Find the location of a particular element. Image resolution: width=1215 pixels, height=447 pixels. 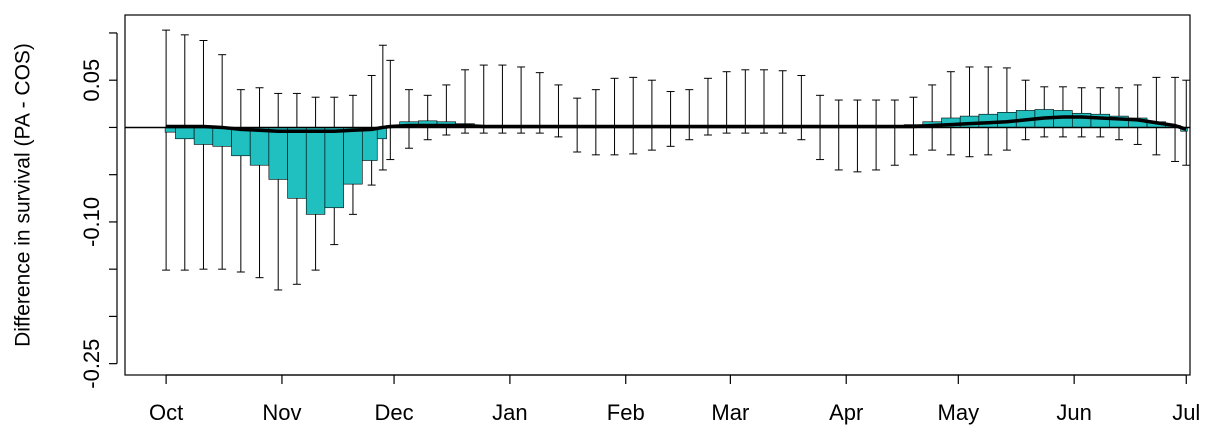

x-tick-label: Nov is located at coordinates (281, 412).